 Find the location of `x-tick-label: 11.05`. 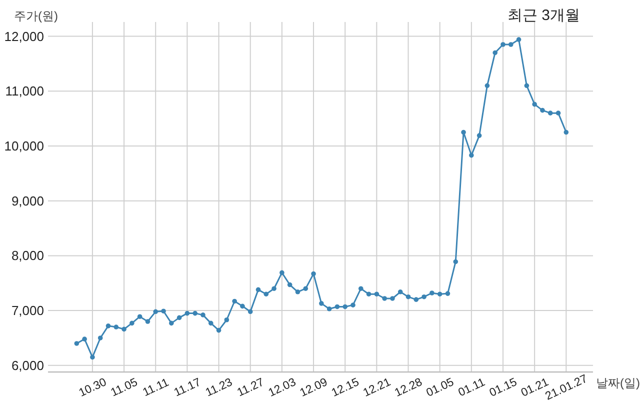

x-tick-label: 11.05 is located at coordinates (124, 388).